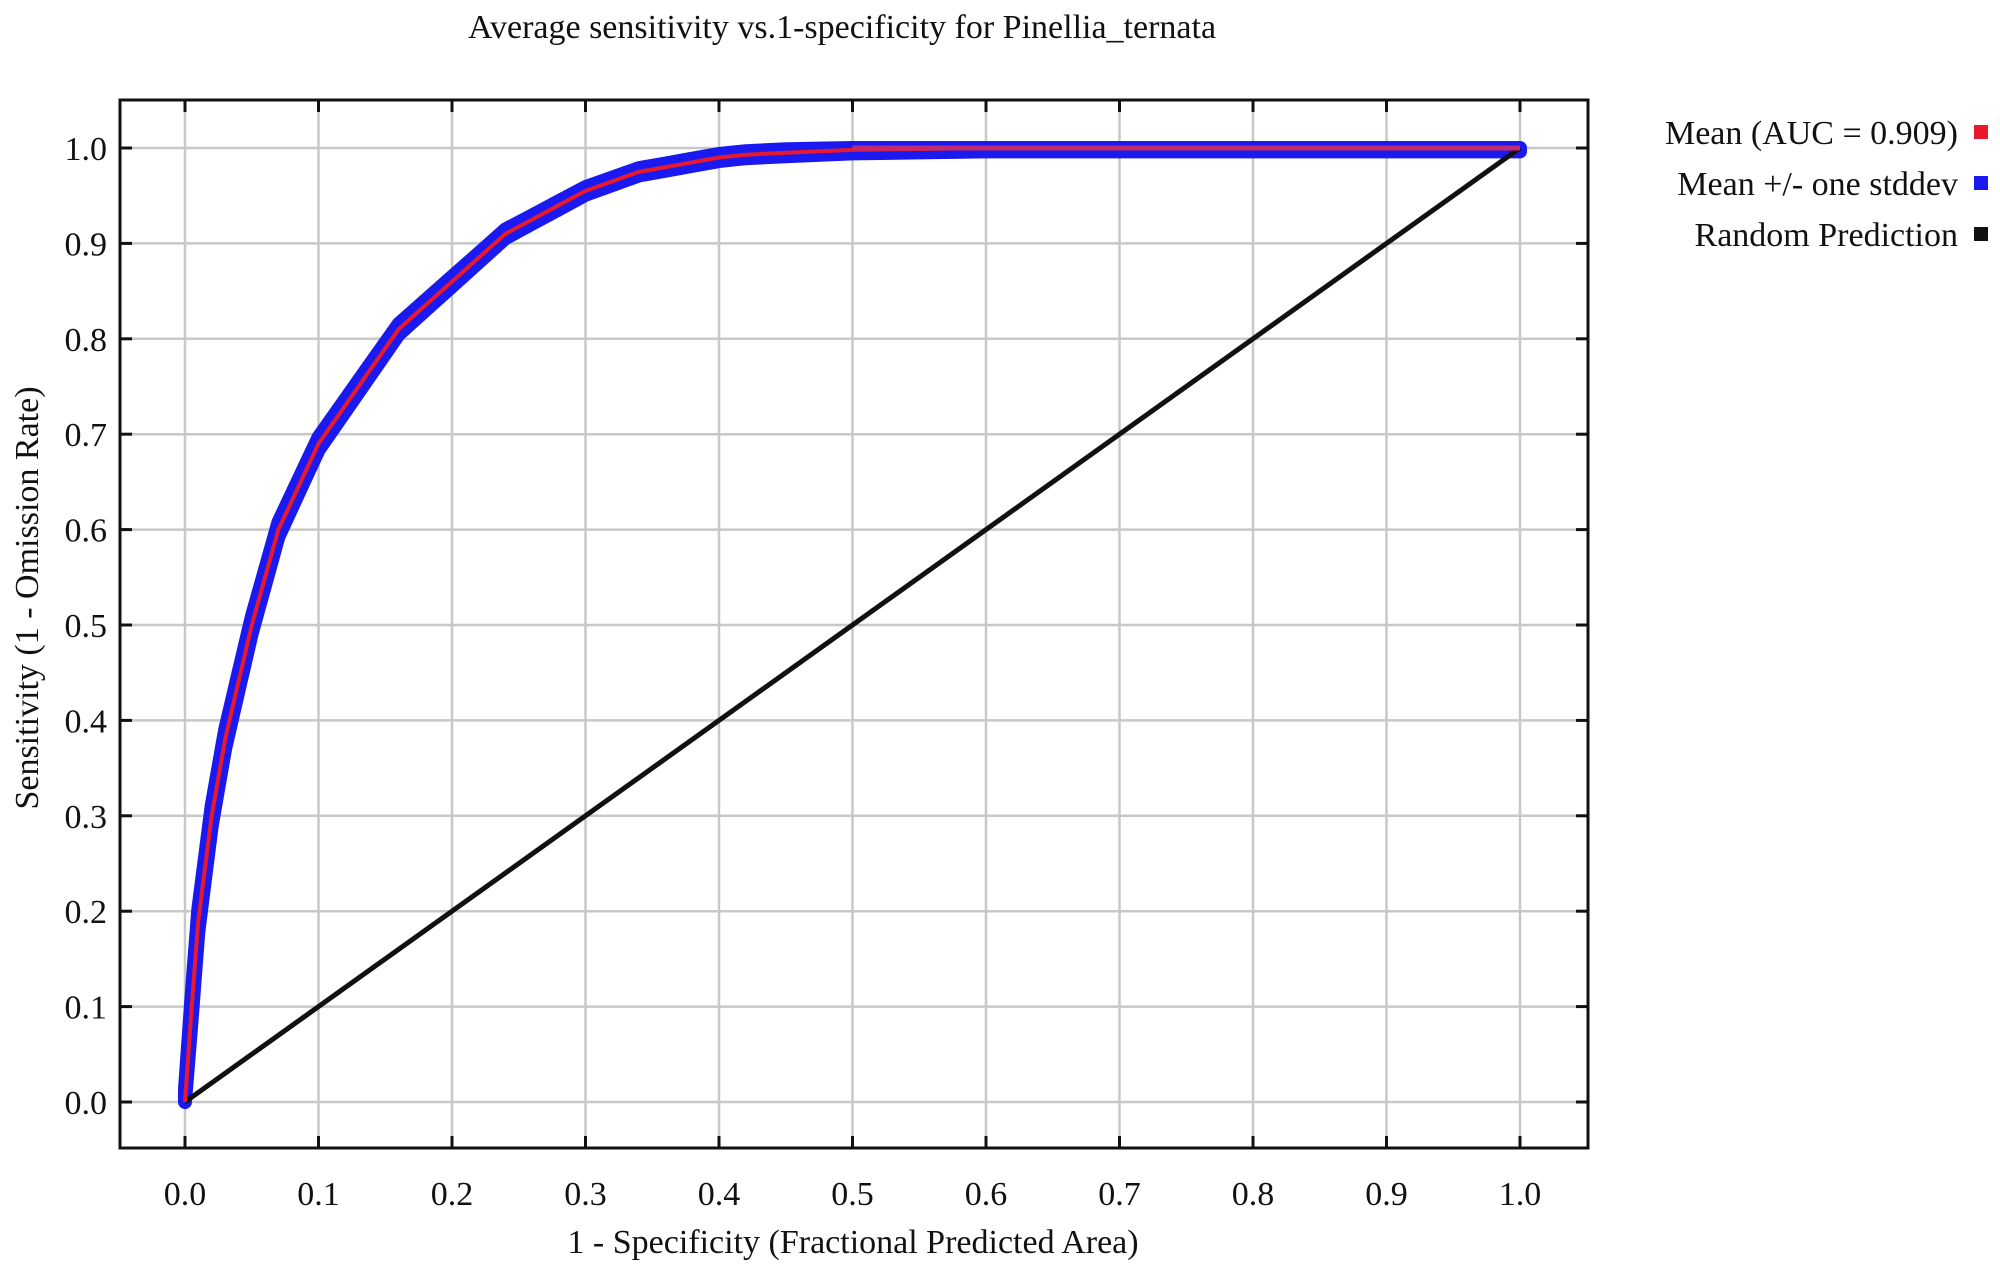  I want to click on y-axis-label: Sensitivity (1 - Omission Rate), so click(27, 597).